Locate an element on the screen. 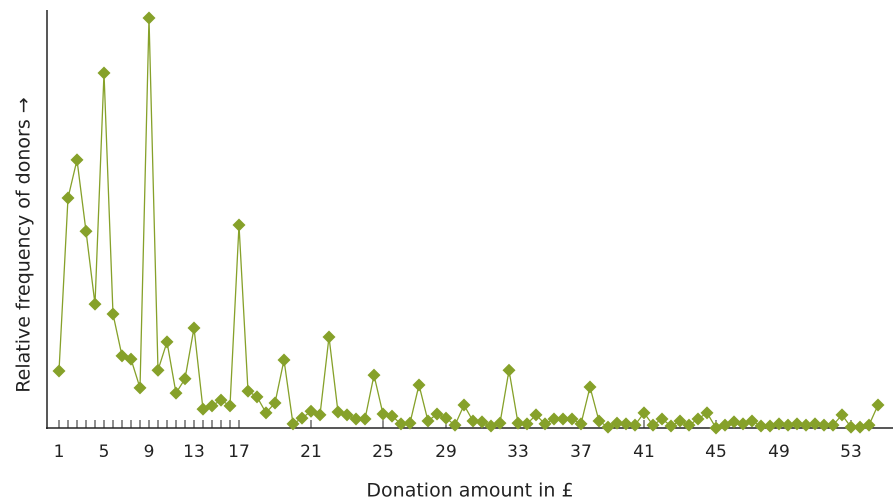  x-tick-label: 45 is located at coordinates (716, 452).